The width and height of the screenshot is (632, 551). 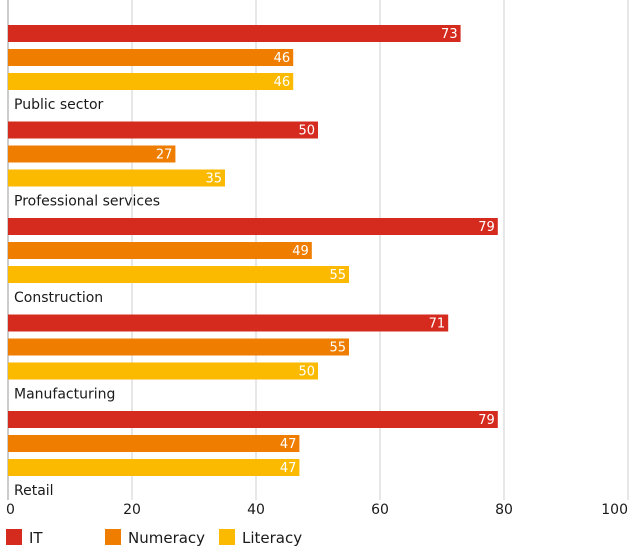 I want to click on category-label: Public sector, so click(x=59, y=105).